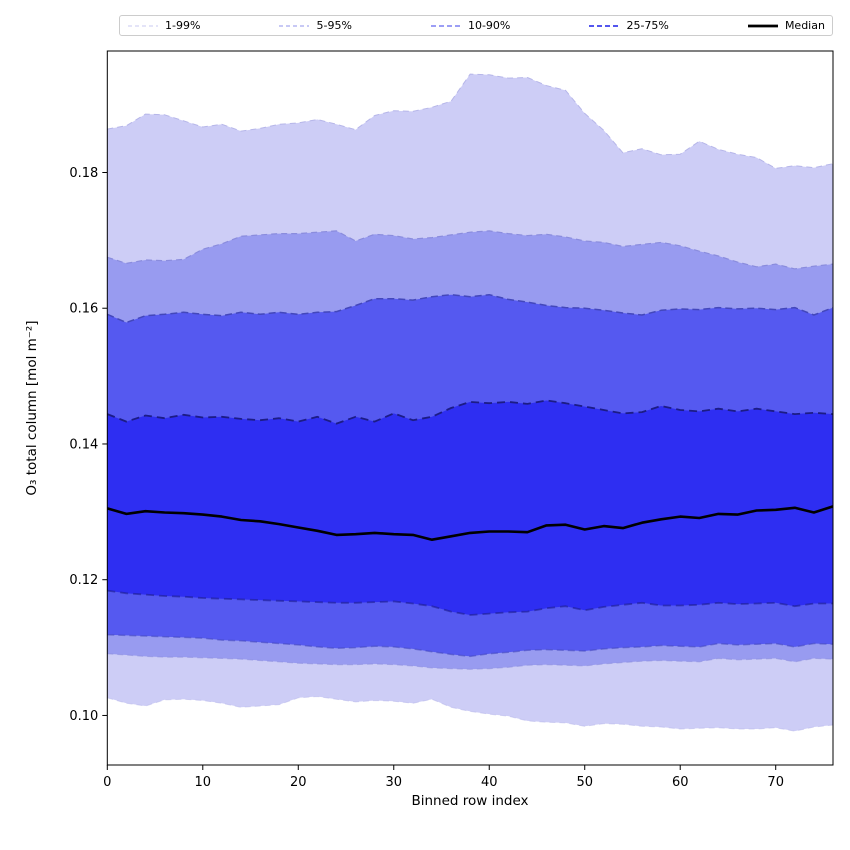 This screenshot has height=850, width=850. I want to click on legend-item-10-90: 10-90%, so click(470, 25).